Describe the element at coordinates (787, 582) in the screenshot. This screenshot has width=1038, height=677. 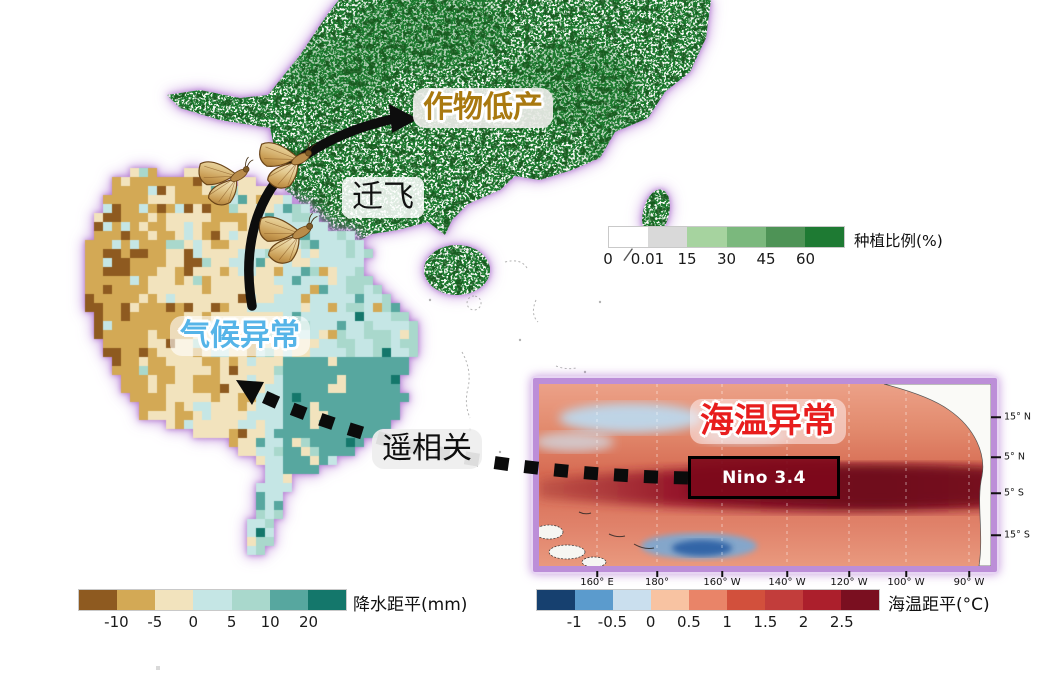
I see `x-tick-label: 140° W` at that location.